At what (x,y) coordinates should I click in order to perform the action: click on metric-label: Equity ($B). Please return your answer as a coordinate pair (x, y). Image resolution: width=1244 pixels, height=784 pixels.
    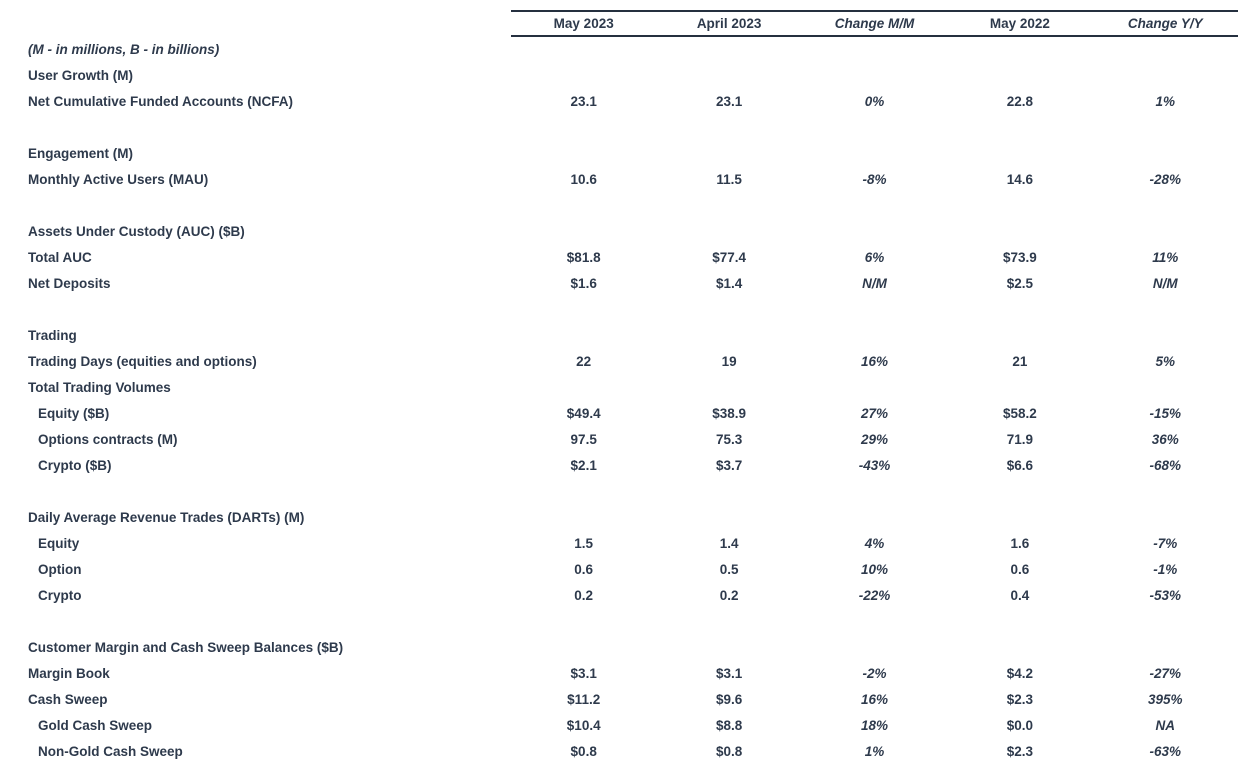
    Looking at the image, I should click on (74, 413).